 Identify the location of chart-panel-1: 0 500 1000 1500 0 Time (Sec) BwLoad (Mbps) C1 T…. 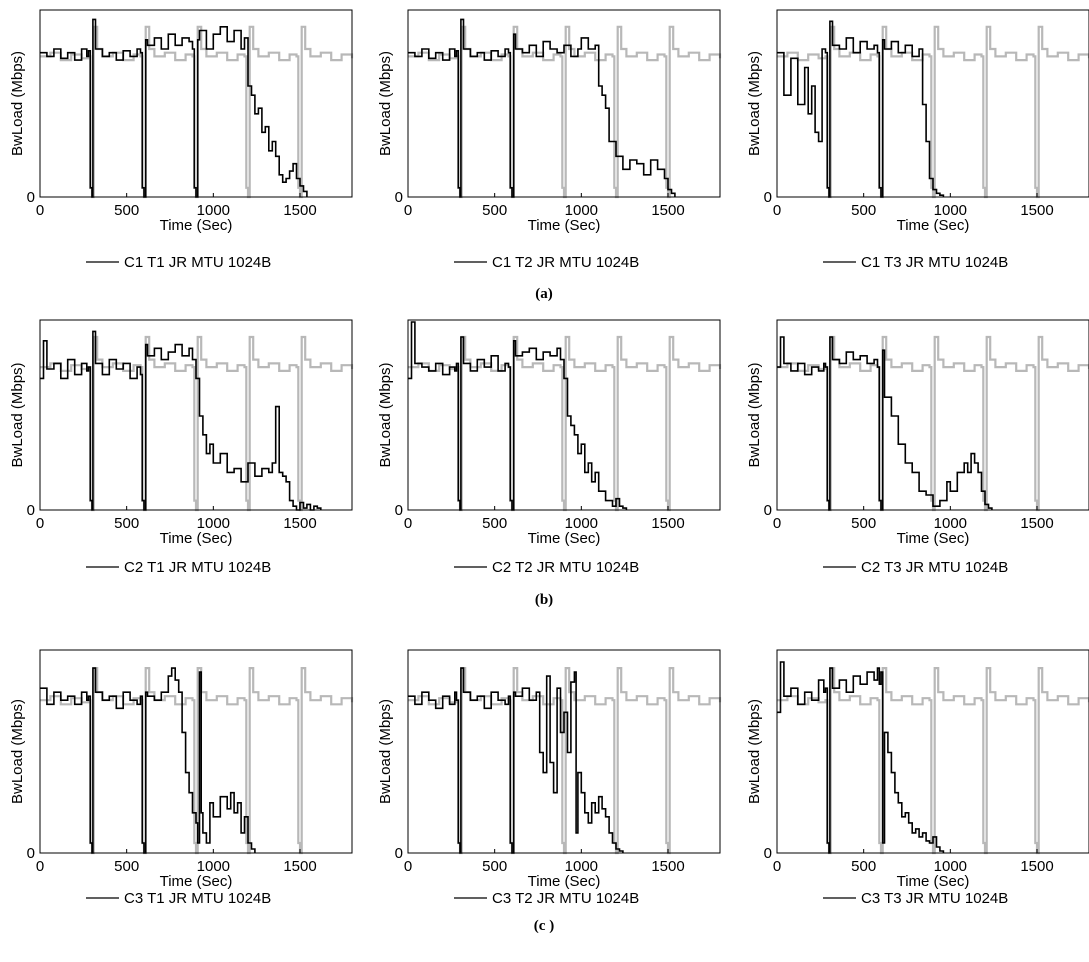
(181, 140).